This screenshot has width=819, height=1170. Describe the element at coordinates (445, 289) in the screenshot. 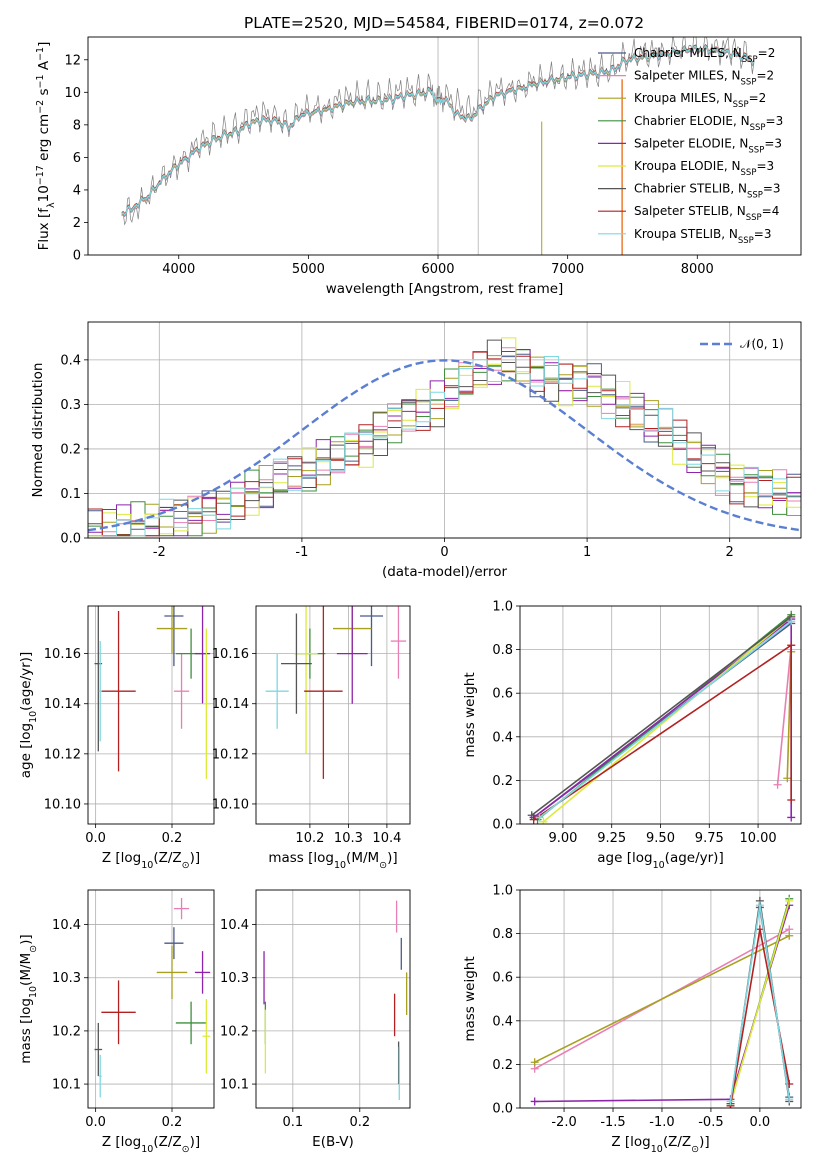

I see `x-axis-label: wavelength [Angstrom, rest frame]` at that location.